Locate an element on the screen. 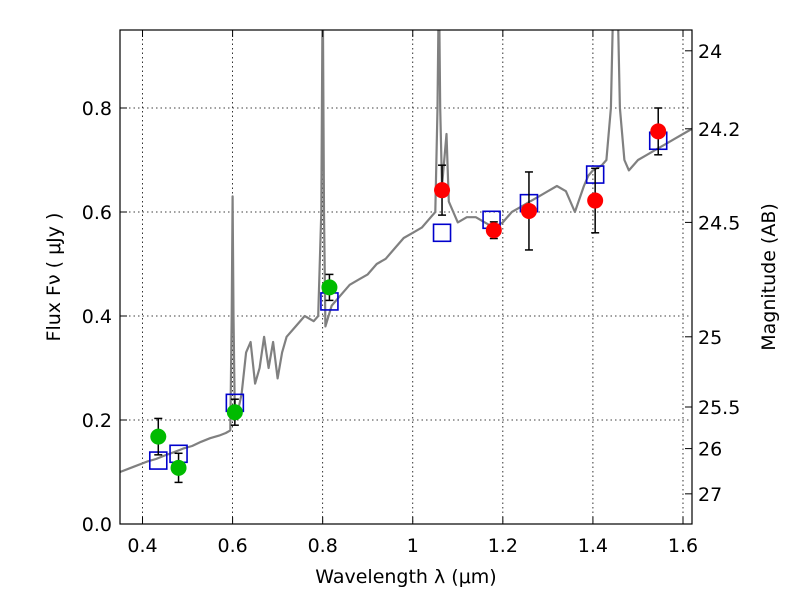 Image resolution: width=800 pixels, height=600 pixels. right-tick-label: 25.5 is located at coordinates (719, 408).